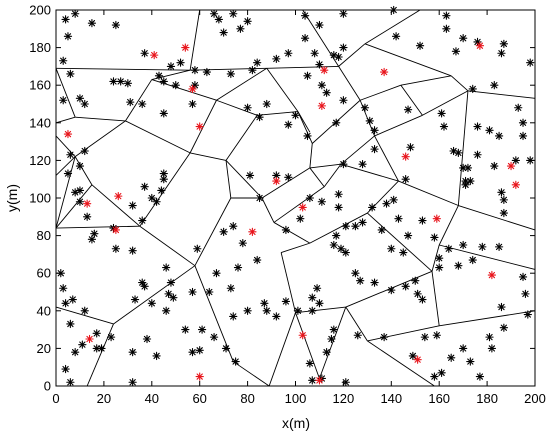 This screenshot has width=550, height=437. Describe the element at coordinates (40, 10) in the screenshot. I see `y-tick-label: 200` at that location.